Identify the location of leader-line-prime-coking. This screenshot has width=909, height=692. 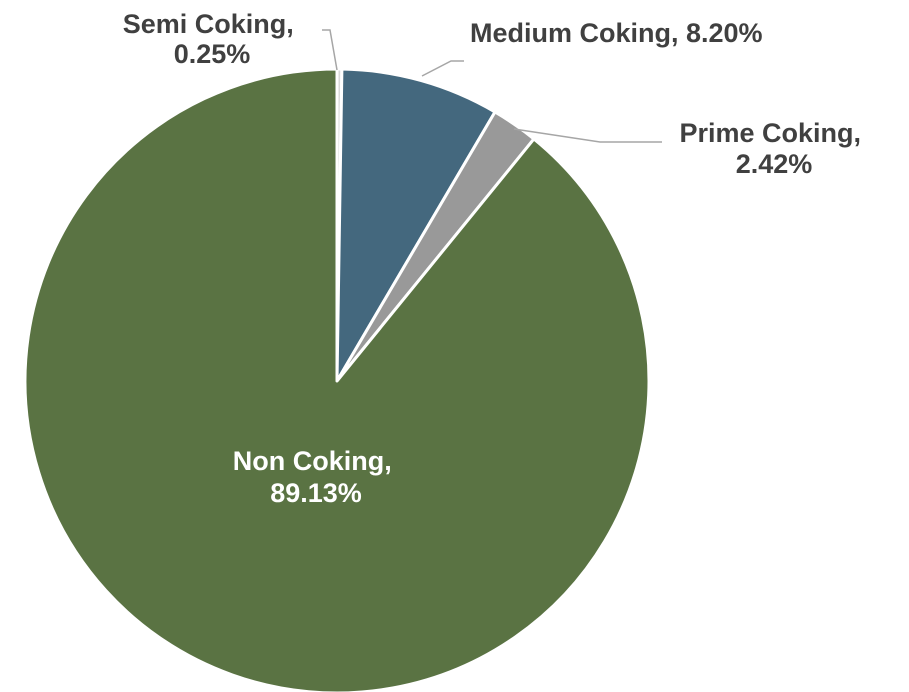
(587, 135).